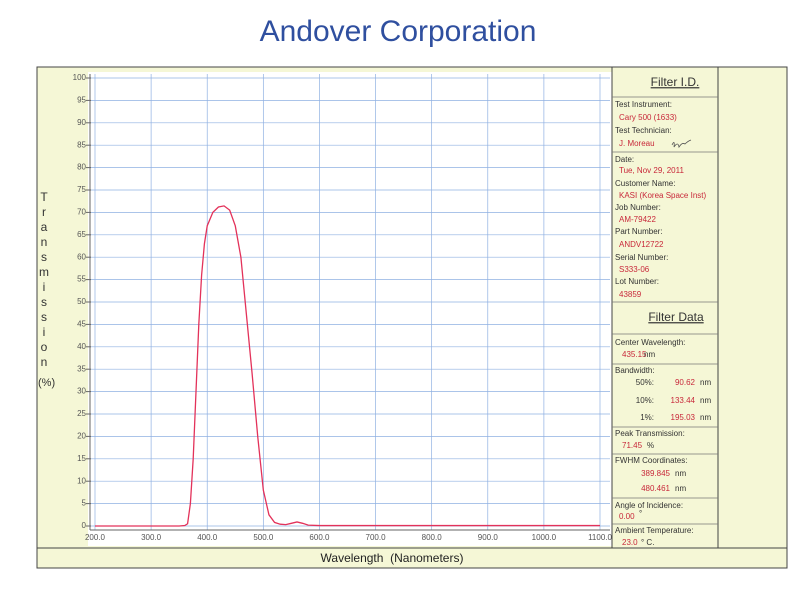  Describe the element at coordinates (81, 324) in the screenshot. I see `y-tick-label: 45` at that location.